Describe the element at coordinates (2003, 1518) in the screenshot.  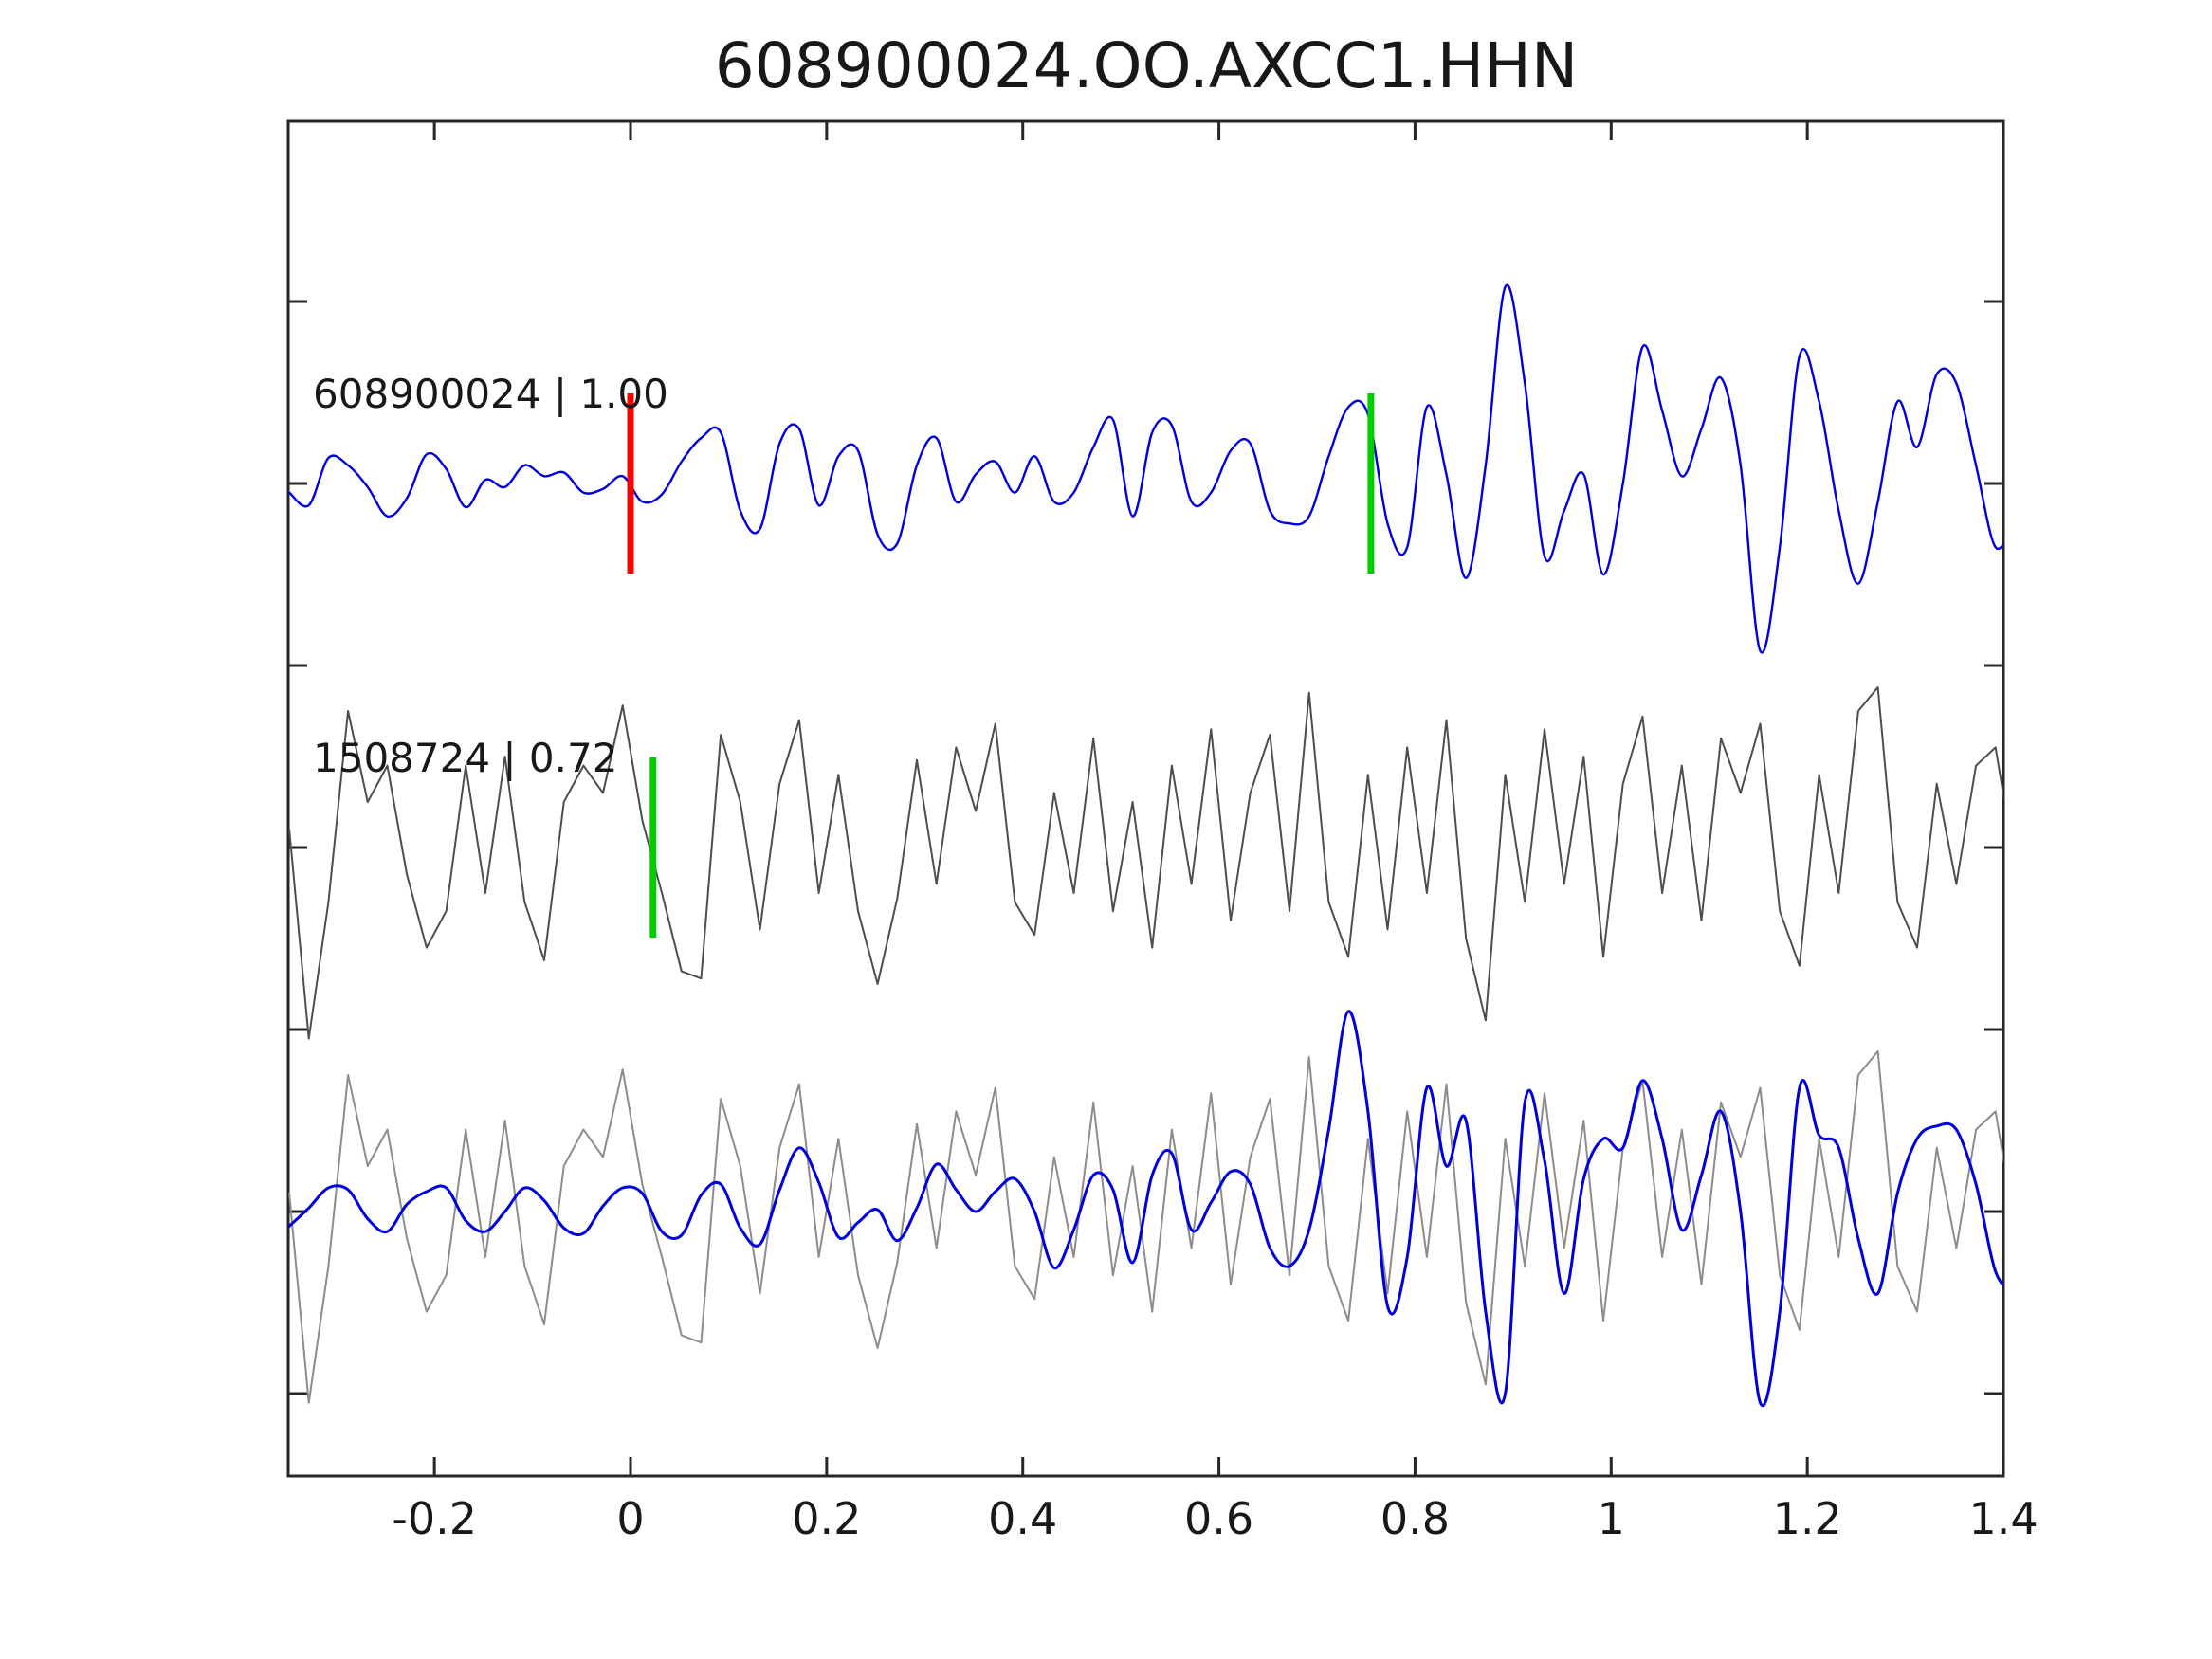
I see `x-tick-label: 1.4` at that location.